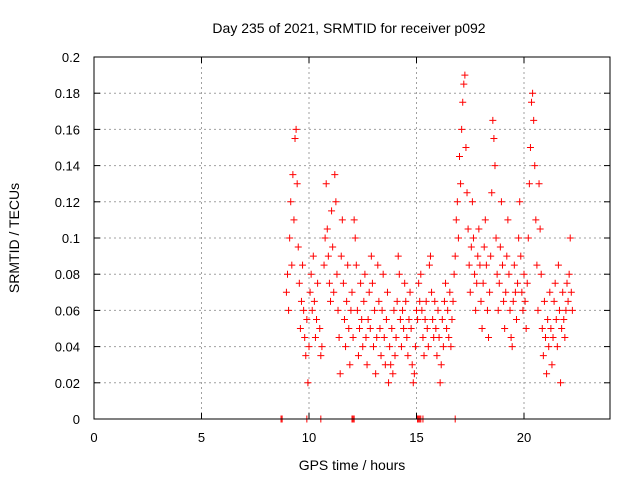 This screenshot has height=480, width=640. Describe the element at coordinates (93, 437) in the screenshot. I see `x-tick-label: 0` at that location.